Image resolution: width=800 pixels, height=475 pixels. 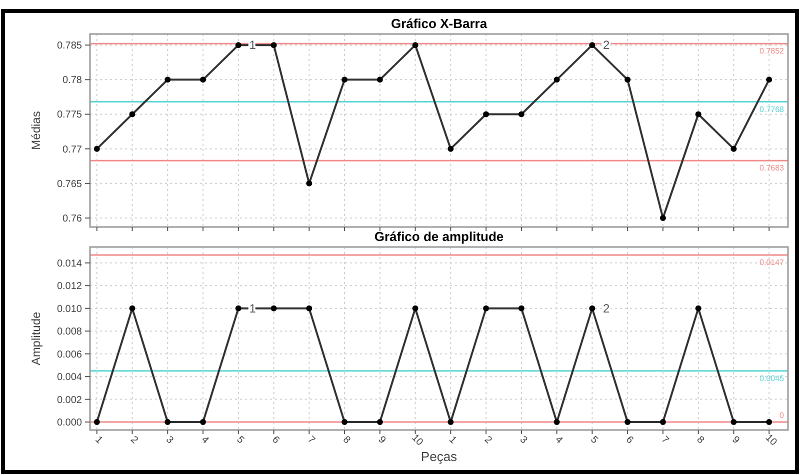 I want to click on annotation: 2, so click(x=606, y=308).